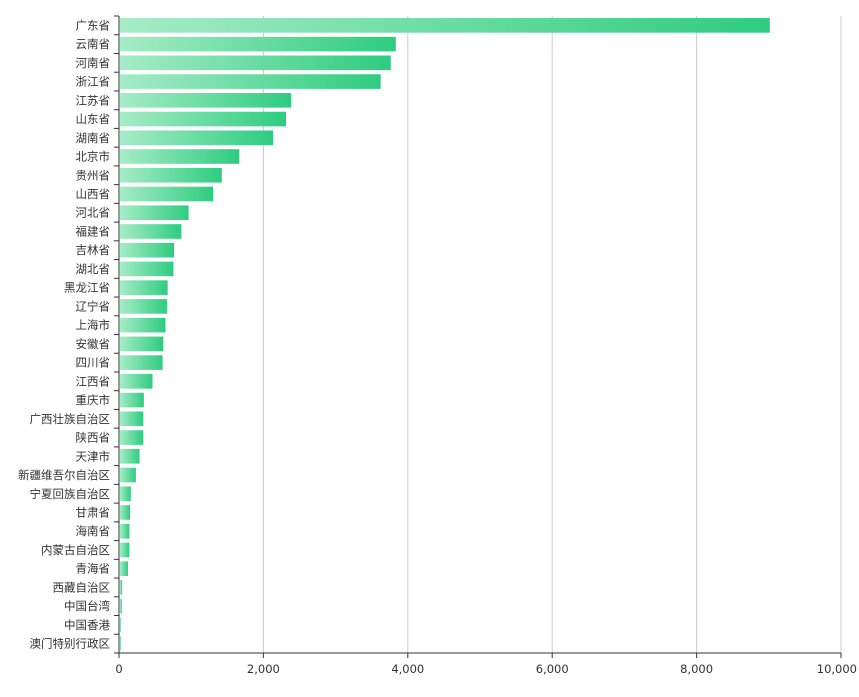 This screenshot has height=697, width=859. Describe the element at coordinates (93, 569) in the screenshot. I see `category-label: 青海省` at that location.